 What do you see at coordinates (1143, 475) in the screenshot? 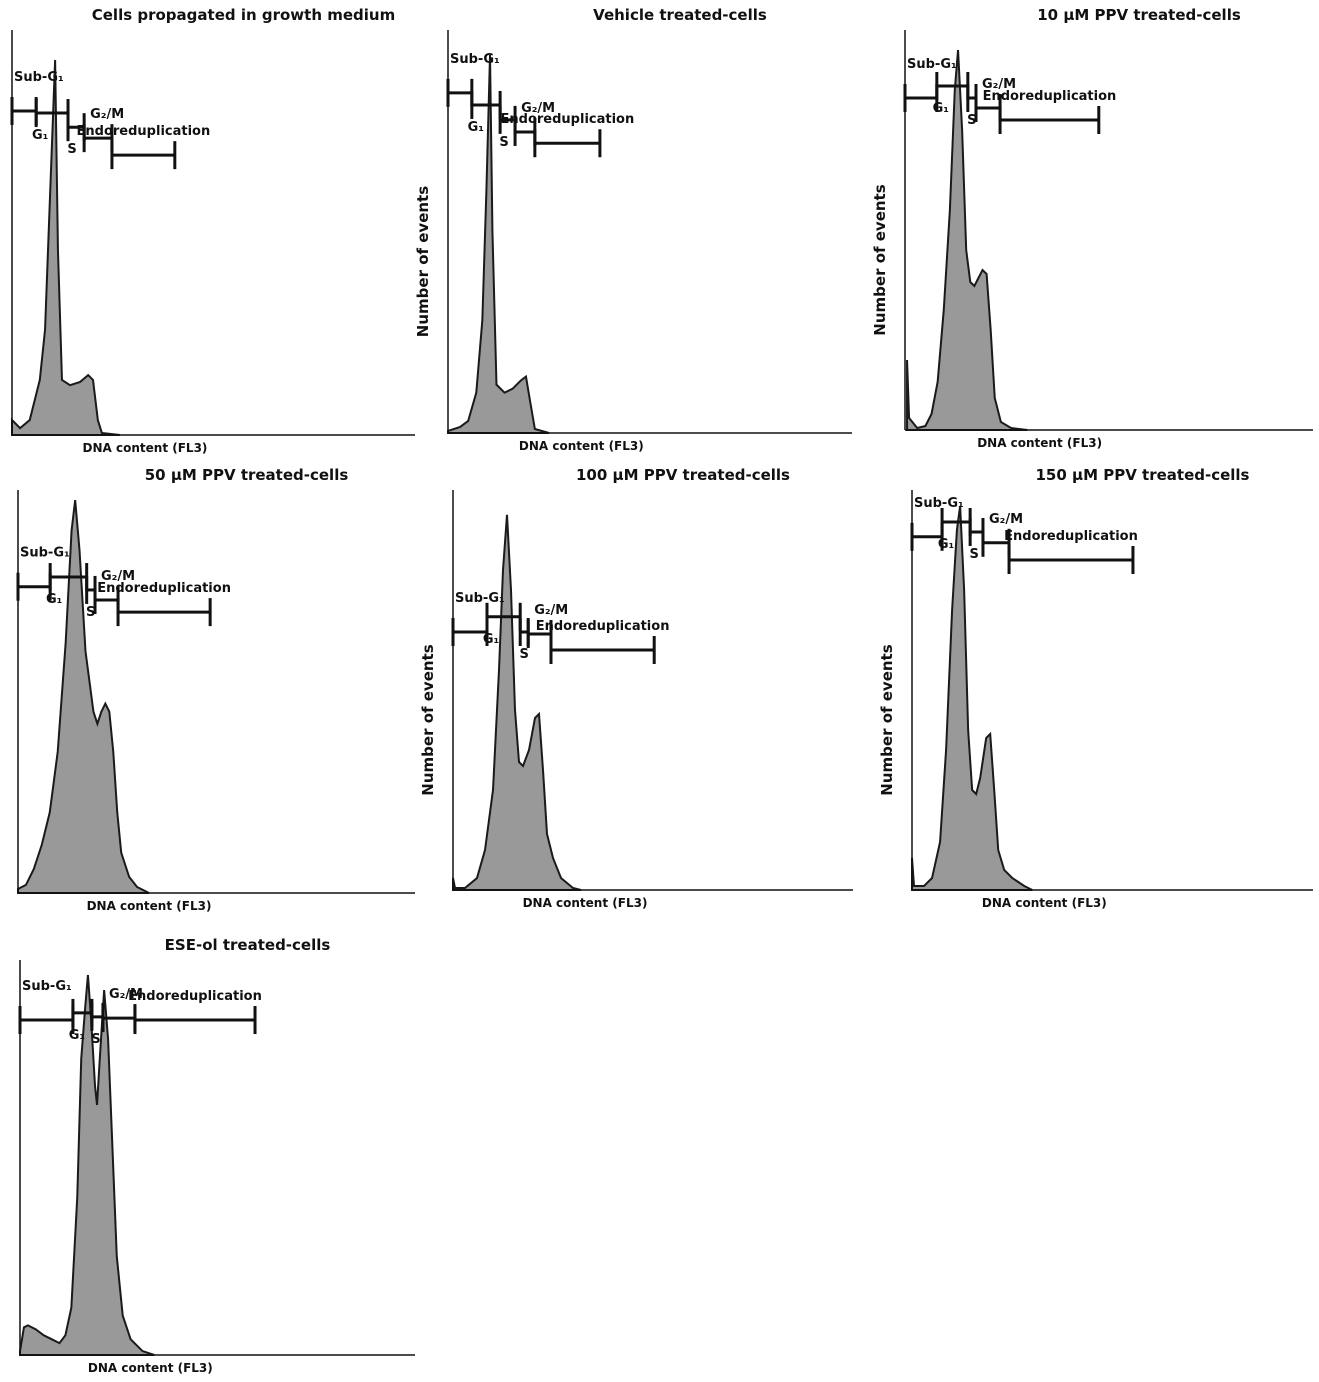
I see `panel-title: 150 μM PPV treated-cells` at bounding box center [1143, 475].